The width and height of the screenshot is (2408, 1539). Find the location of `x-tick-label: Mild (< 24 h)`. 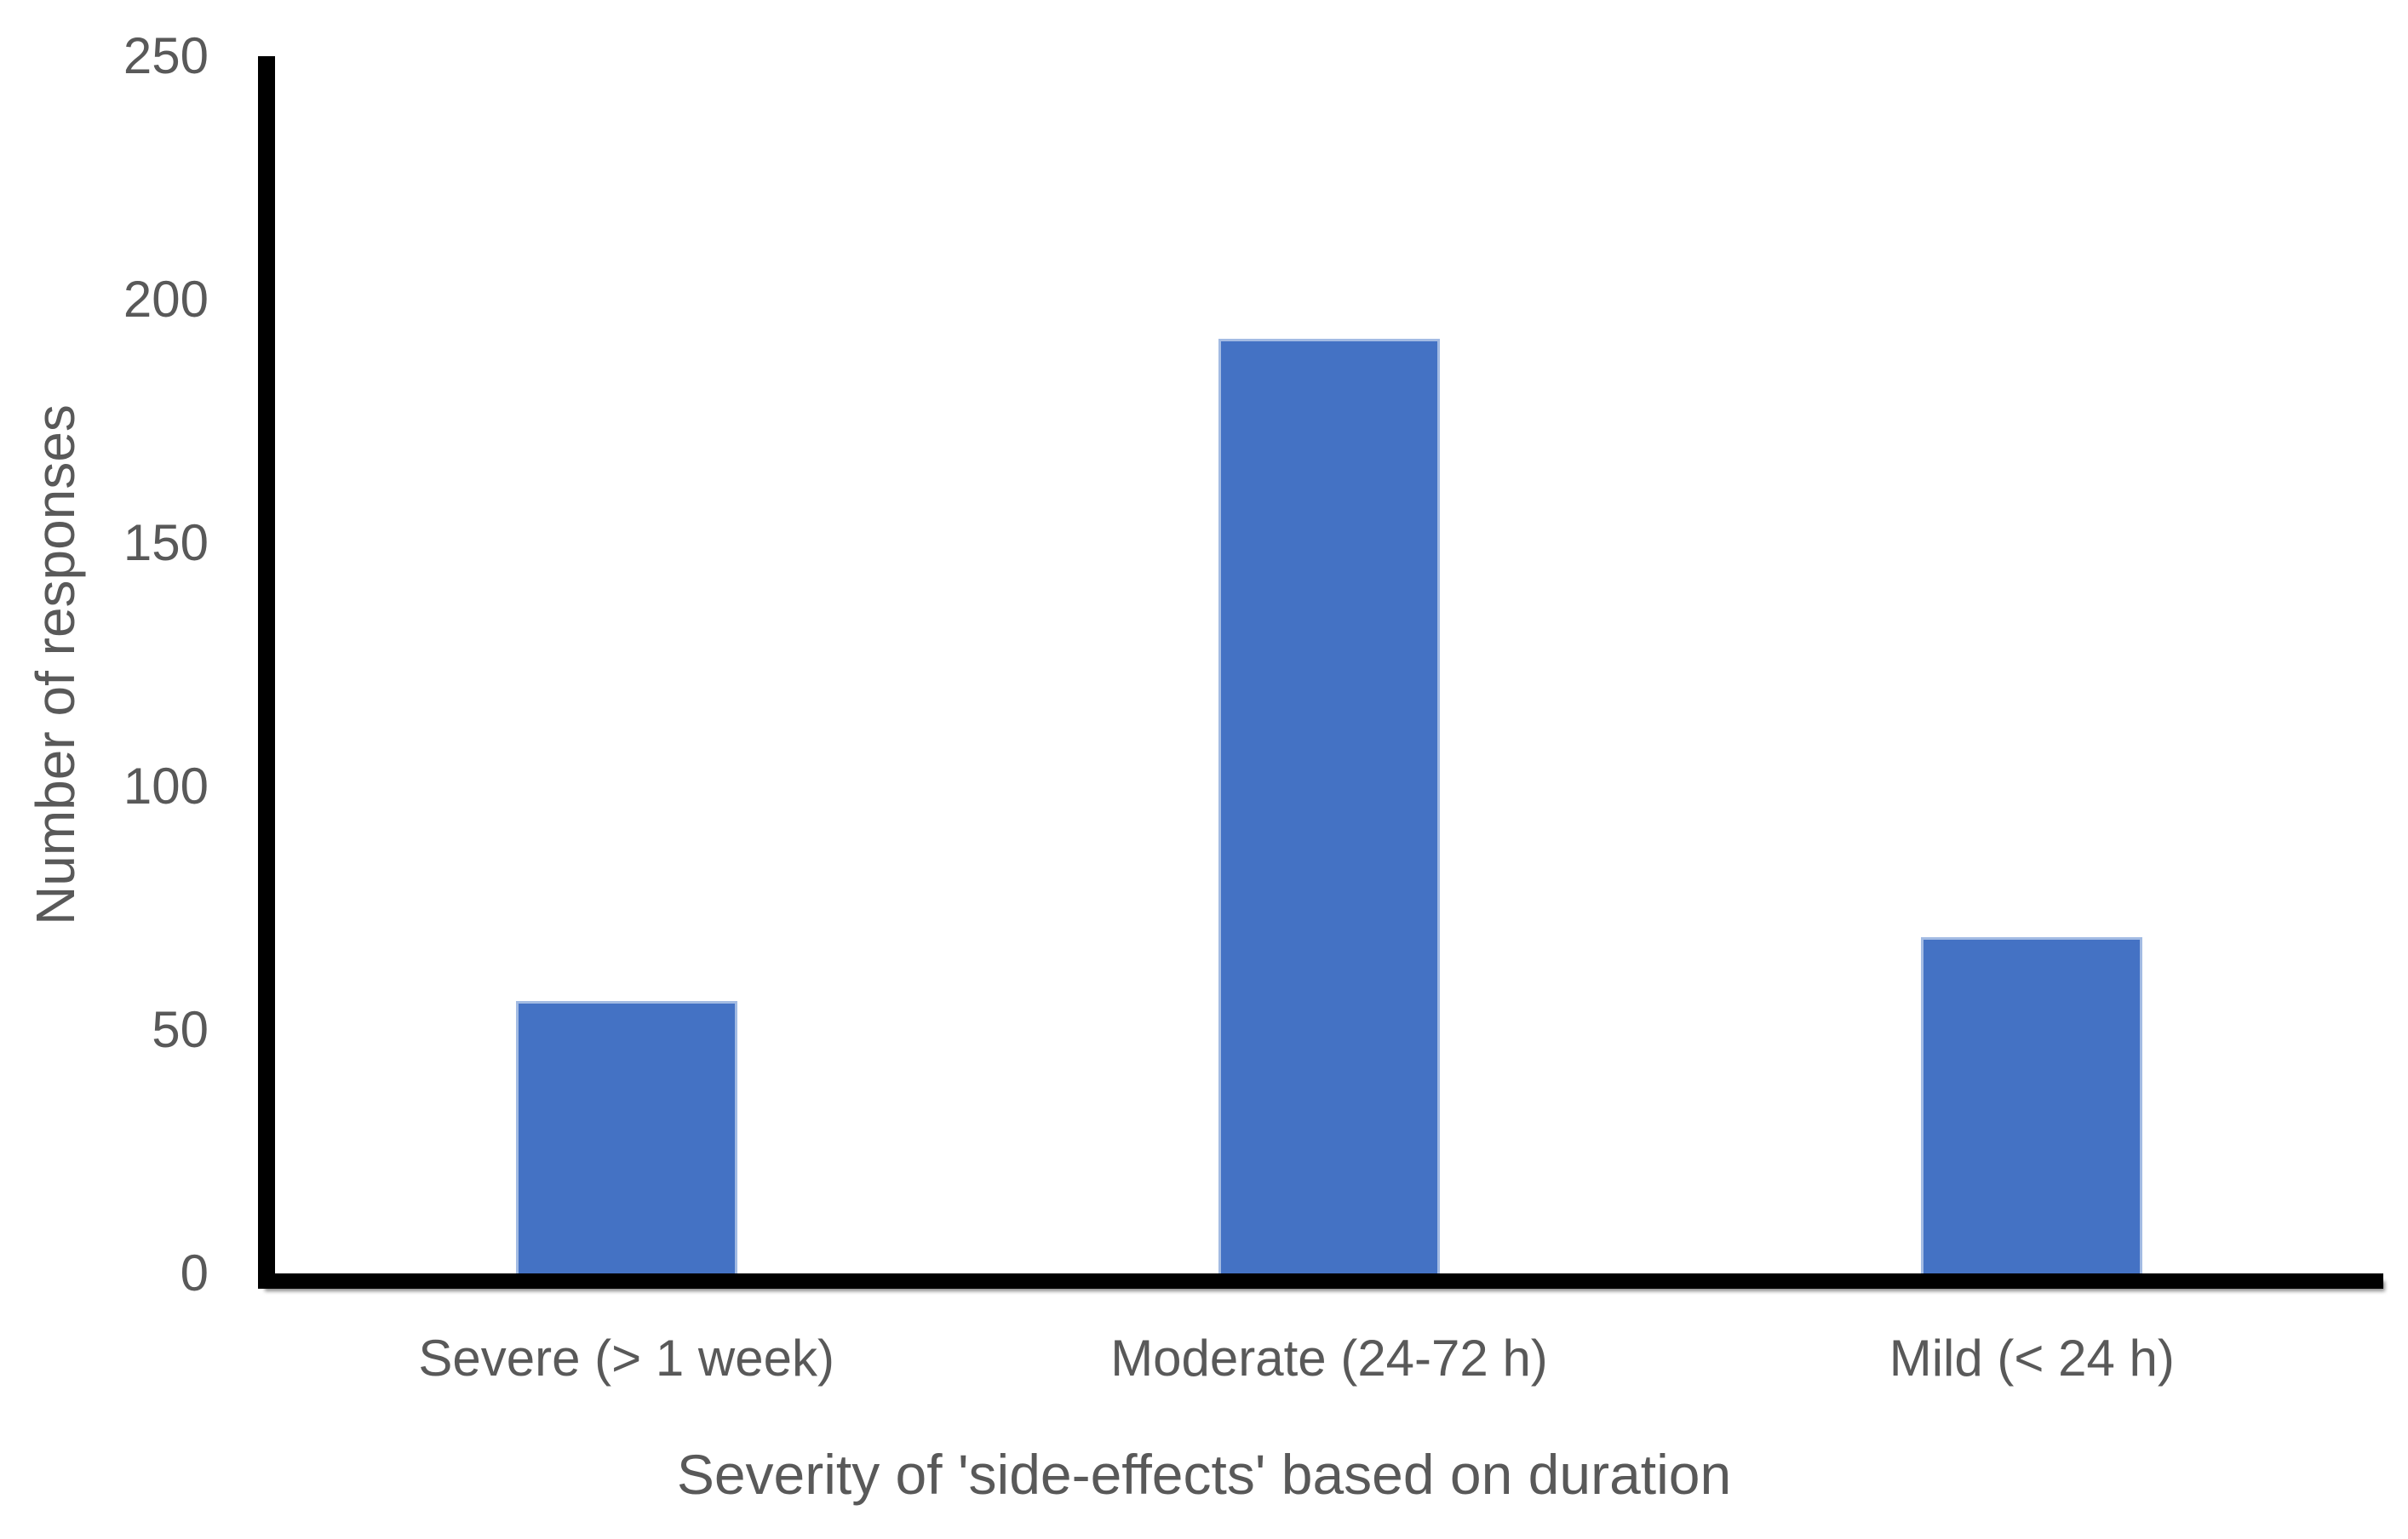

x-tick-label: Mild (< 24 h) is located at coordinates (2032, 1358).